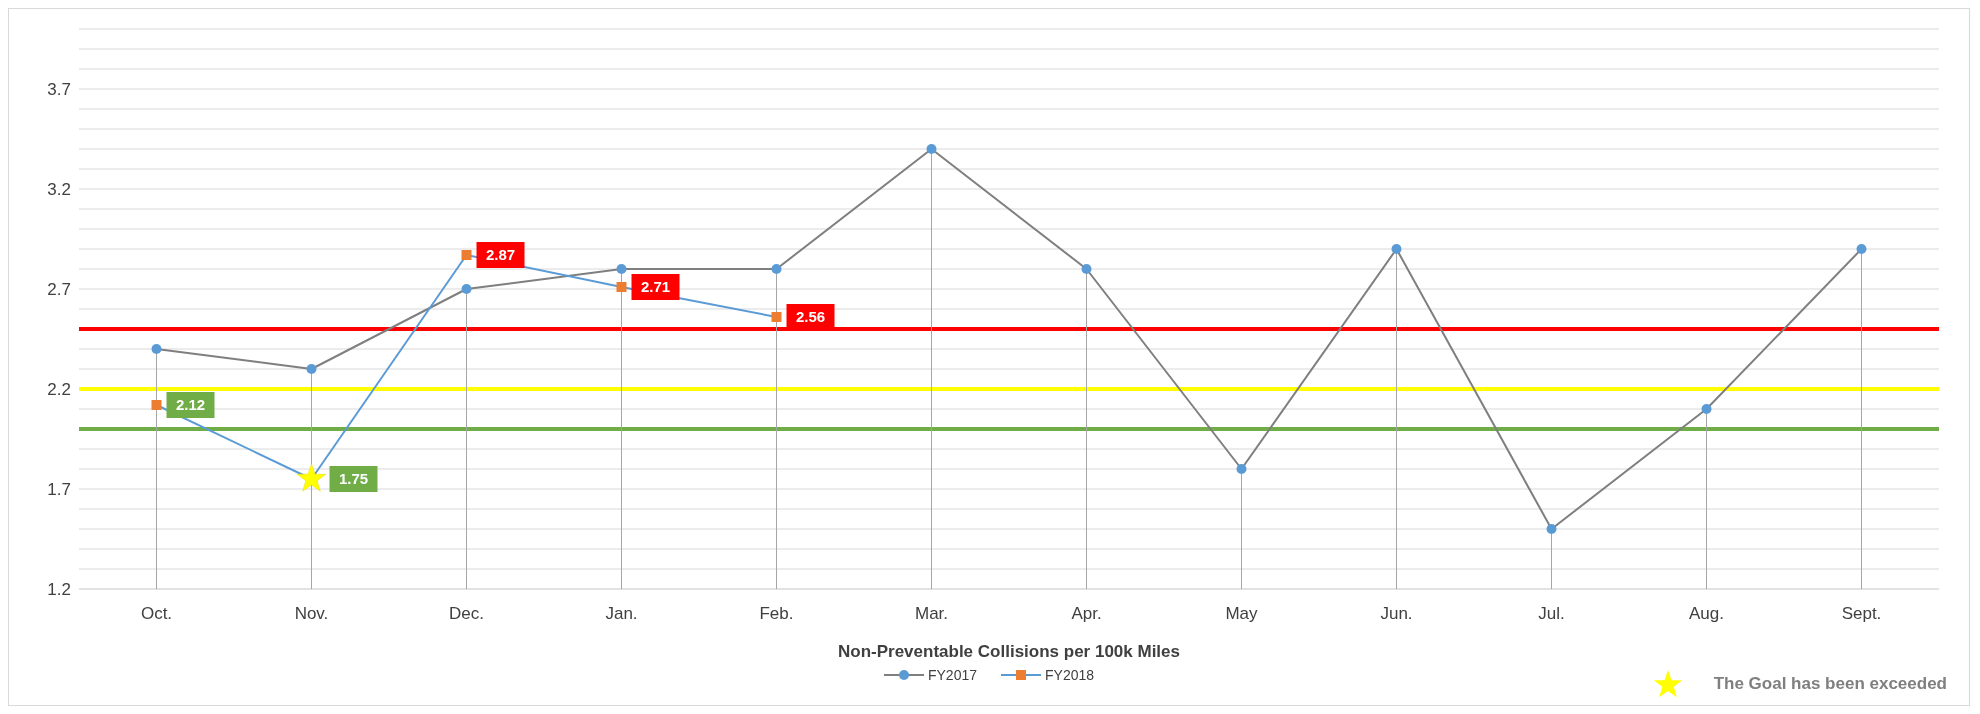 This screenshot has width=1980, height=714. I want to click on x-axis-title: Non-Preventable Collisions per 100k Miles, so click(1009, 651).